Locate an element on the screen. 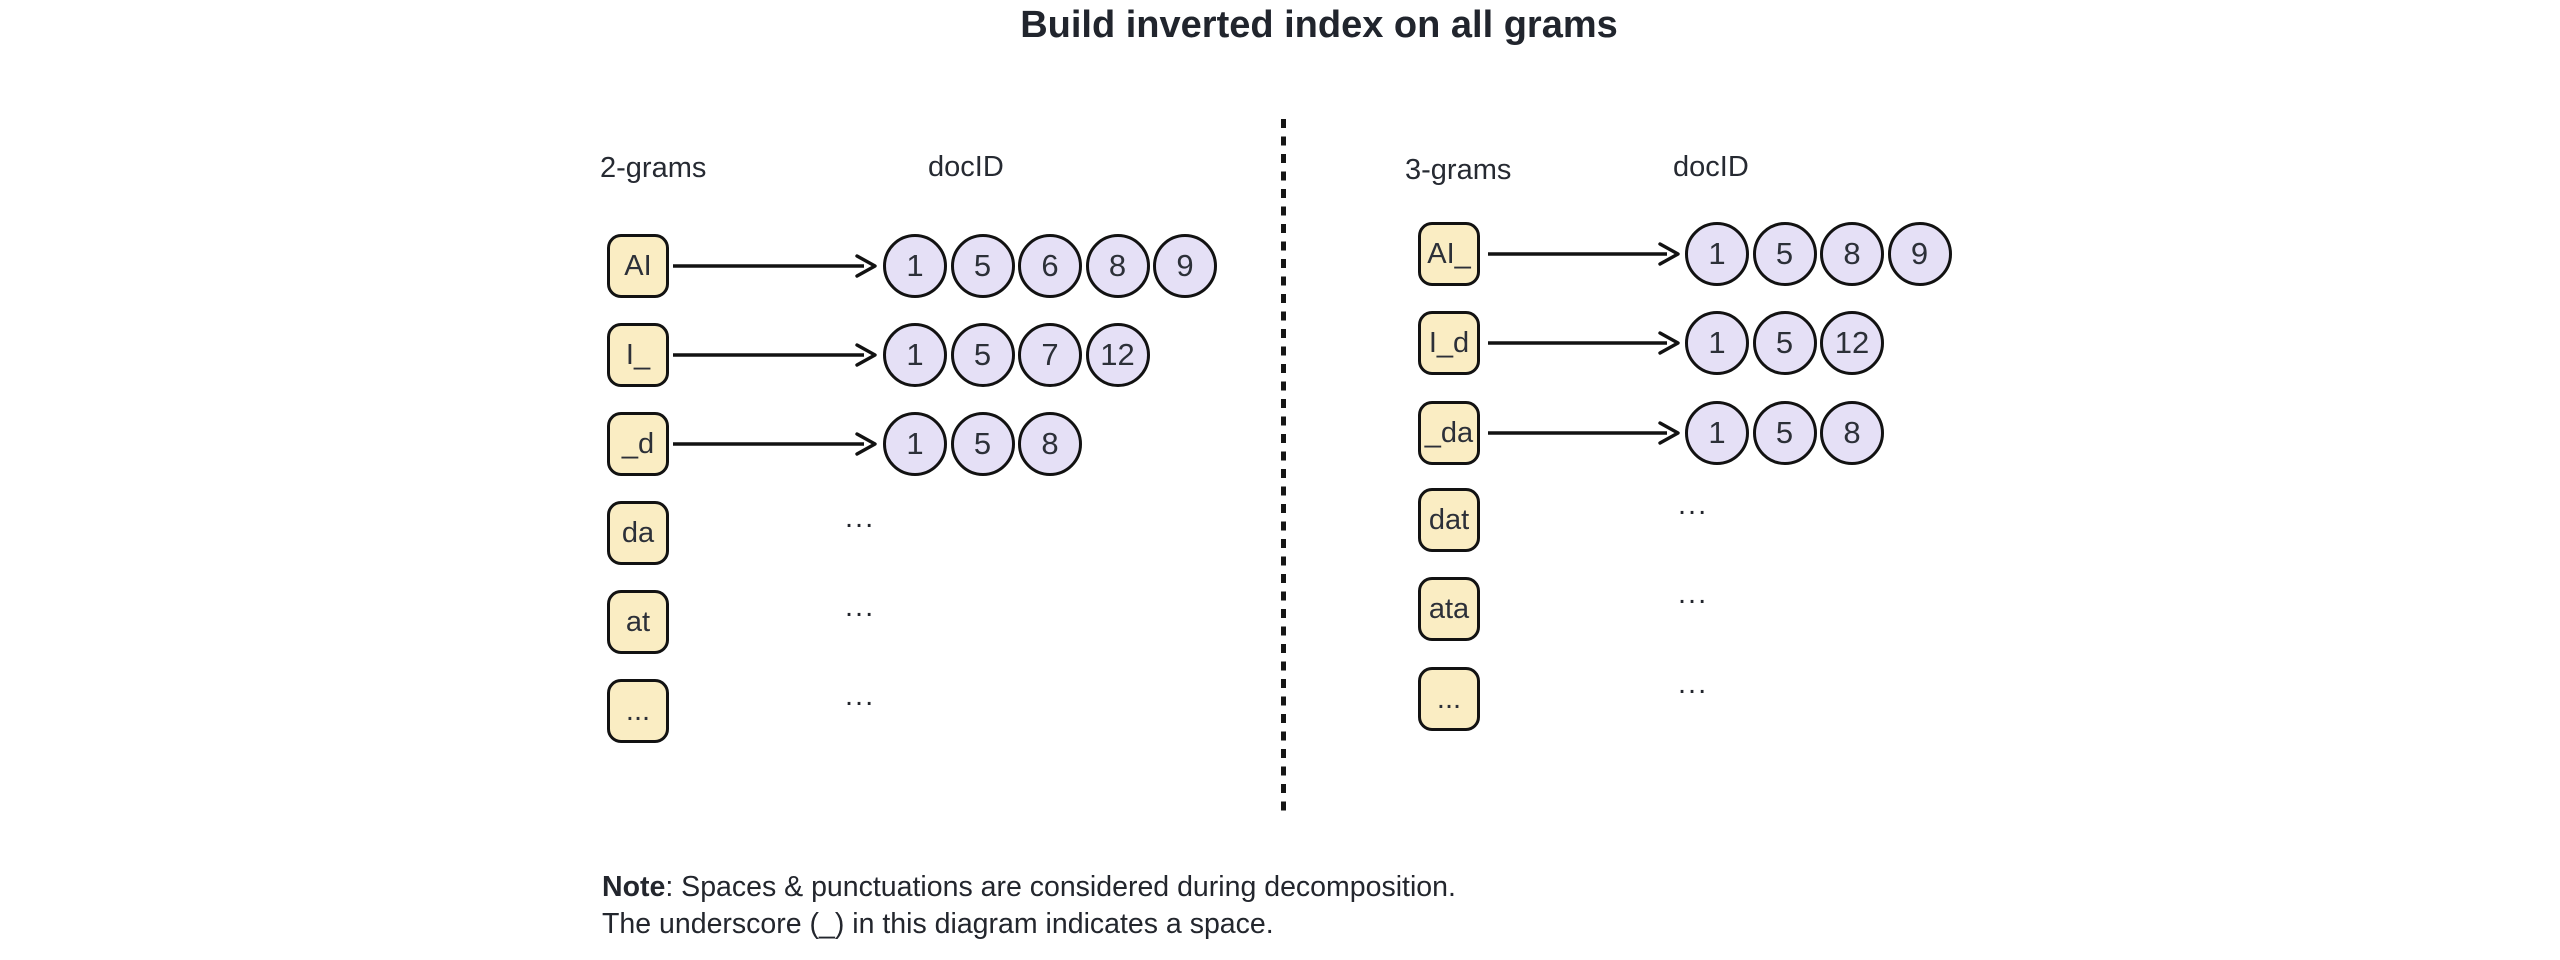  gram-box: I_d is located at coordinates (1449, 343).